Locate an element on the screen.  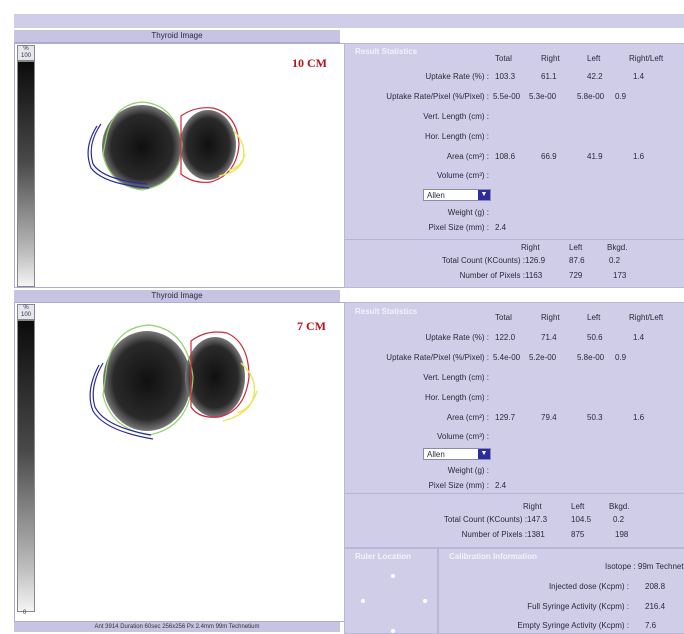
top-uptake-label: Uptake Rate (%) : is located at coordinates (457, 76).